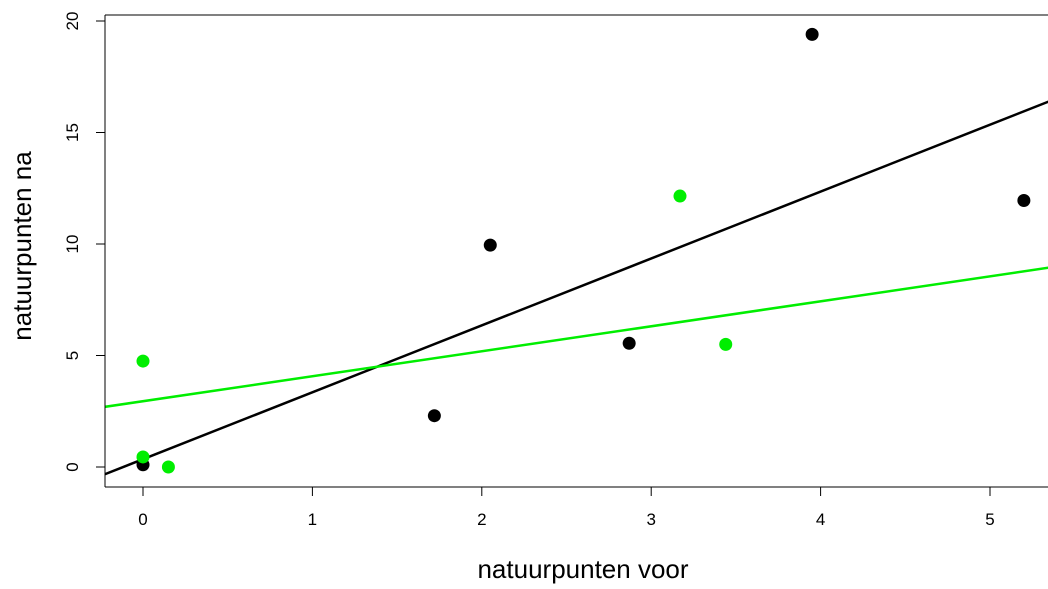 This screenshot has width=1048, height=589. Describe the element at coordinates (312, 519) in the screenshot. I see `x-tick-label: 1` at that location.